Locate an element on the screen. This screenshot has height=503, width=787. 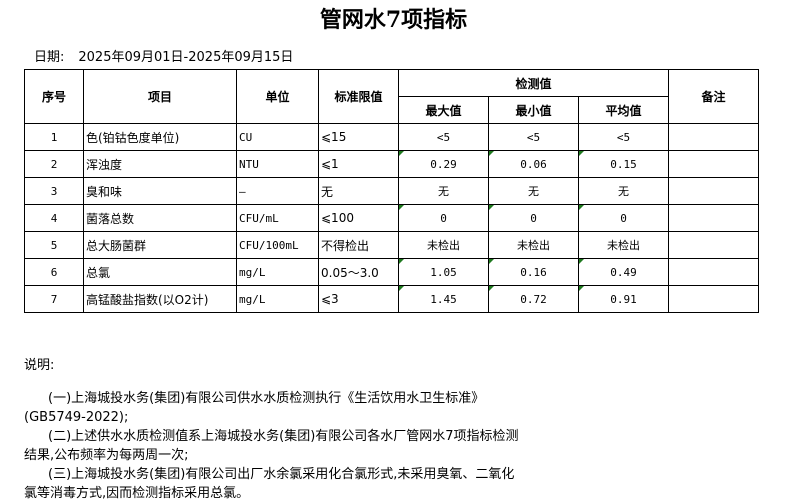
cell-text: ⩽100 is located at coordinates (337, 218).